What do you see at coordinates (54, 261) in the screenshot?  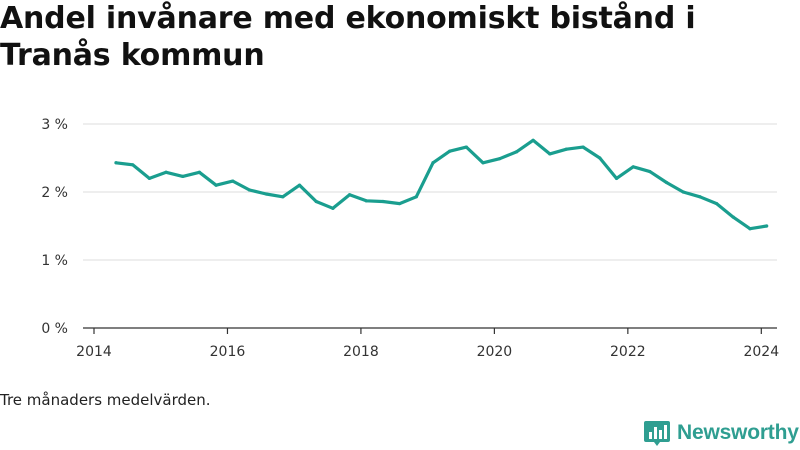 I see `y-tick-label: 1 %` at bounding box center [54, 261].